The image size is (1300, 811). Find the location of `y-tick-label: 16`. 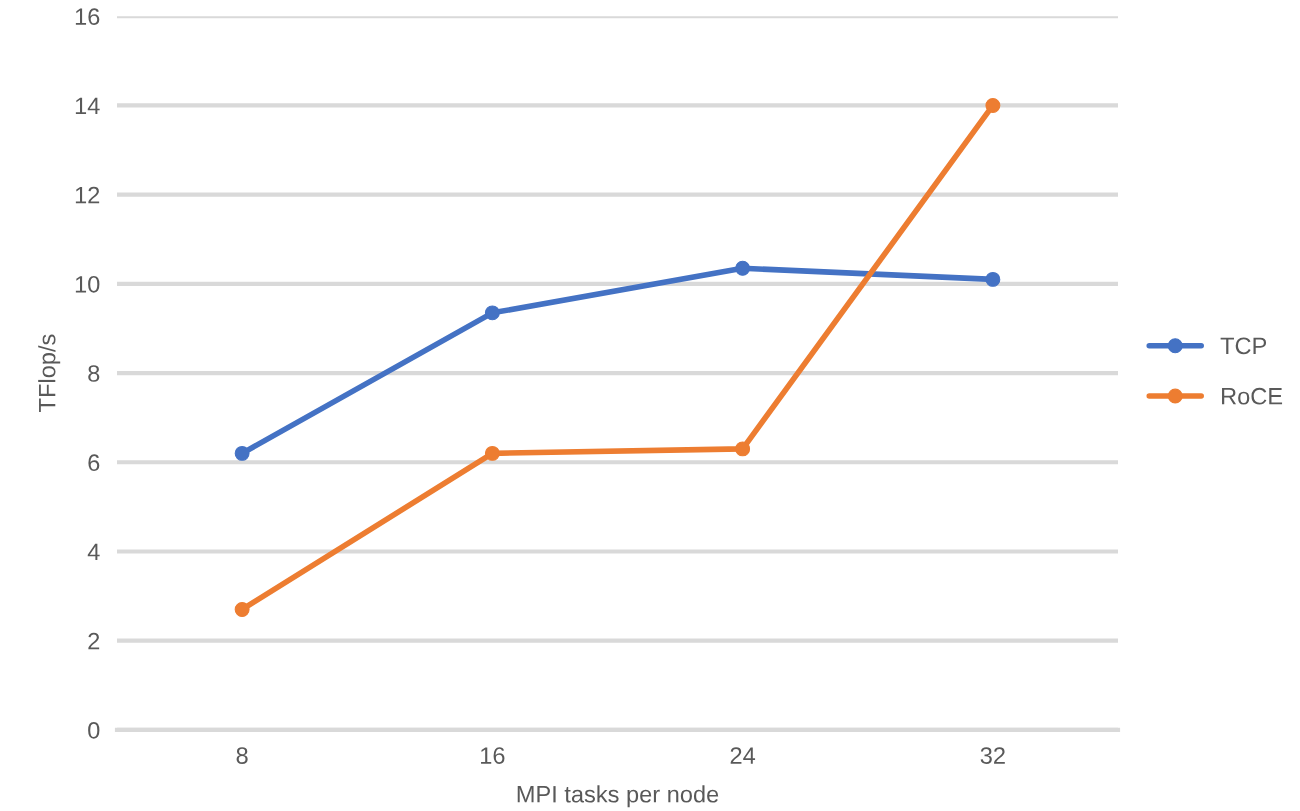

y-tick-label: 16 is located at coordinates (87, 17).